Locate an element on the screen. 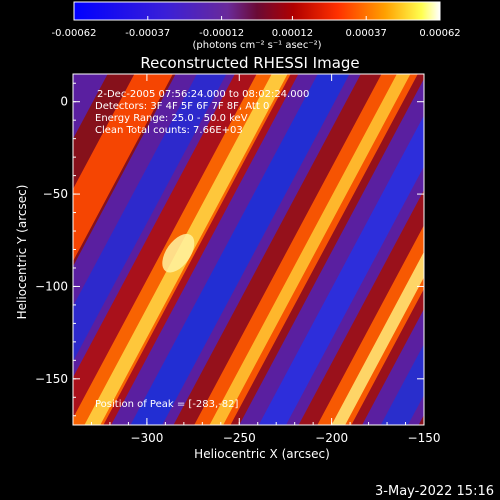  x-tick-label: −200 is located at coordinates (331, 438).